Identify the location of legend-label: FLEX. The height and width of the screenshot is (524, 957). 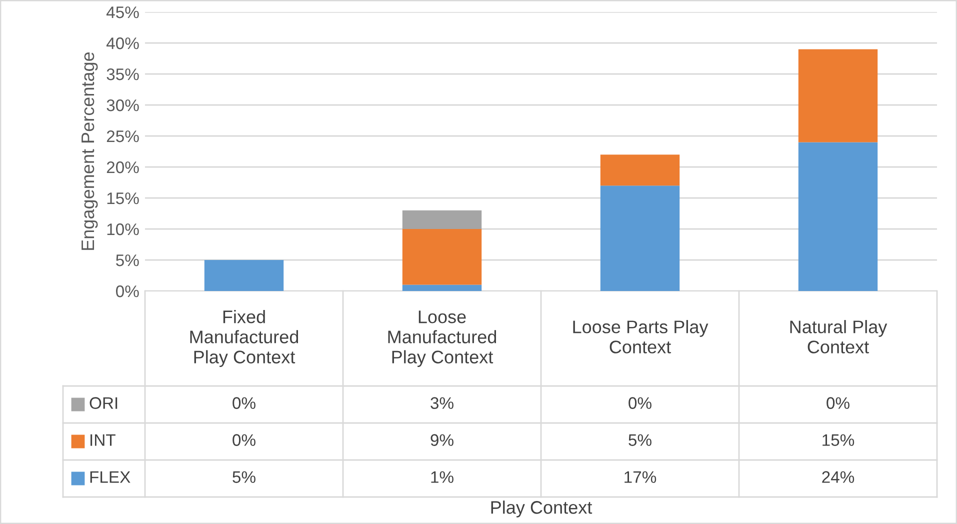
(110, 477).